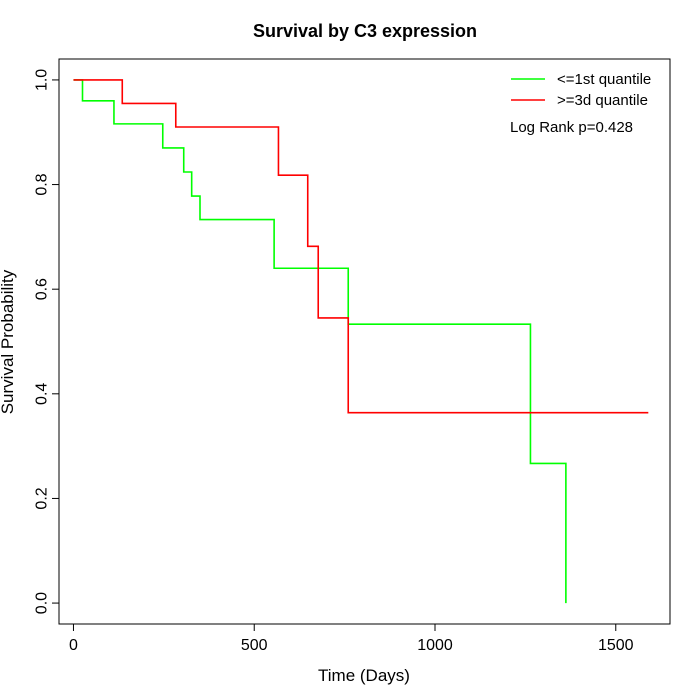  What do you see at coordinates (42, 498) in the screenshot?
I see `y-tick-label: 0.2` at bounding box center [42, 498].